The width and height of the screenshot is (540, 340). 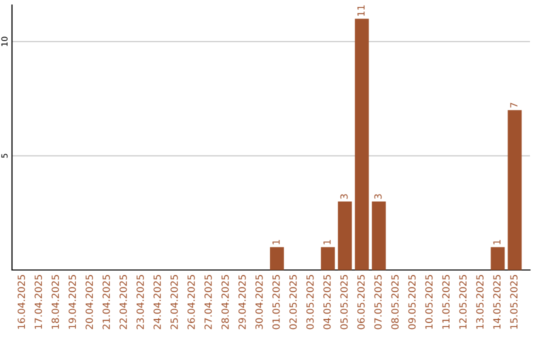 What do you see at coordinates (497, 302) in the screenshot?
I see `x-tick-label: 14.05.2025` at bounding box center [497, 302].